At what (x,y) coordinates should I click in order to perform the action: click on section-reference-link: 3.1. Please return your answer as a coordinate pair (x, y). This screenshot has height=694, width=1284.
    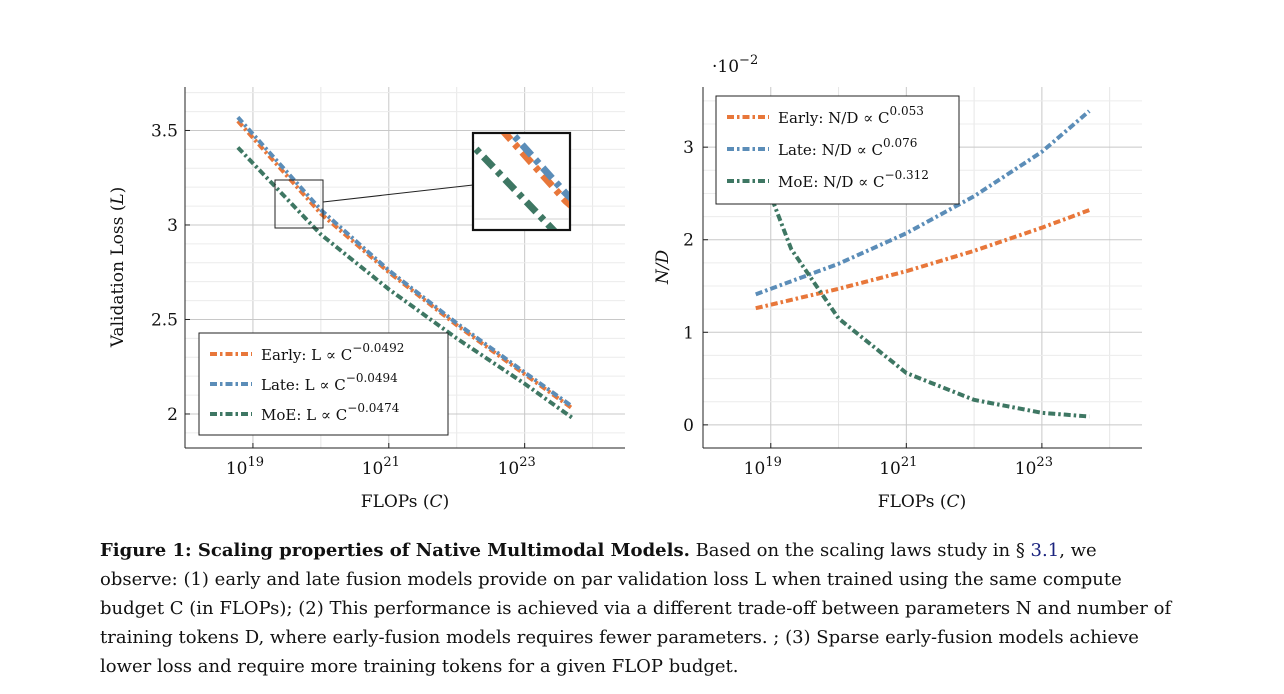
    Looking at the image, I should click on (1045, 550).